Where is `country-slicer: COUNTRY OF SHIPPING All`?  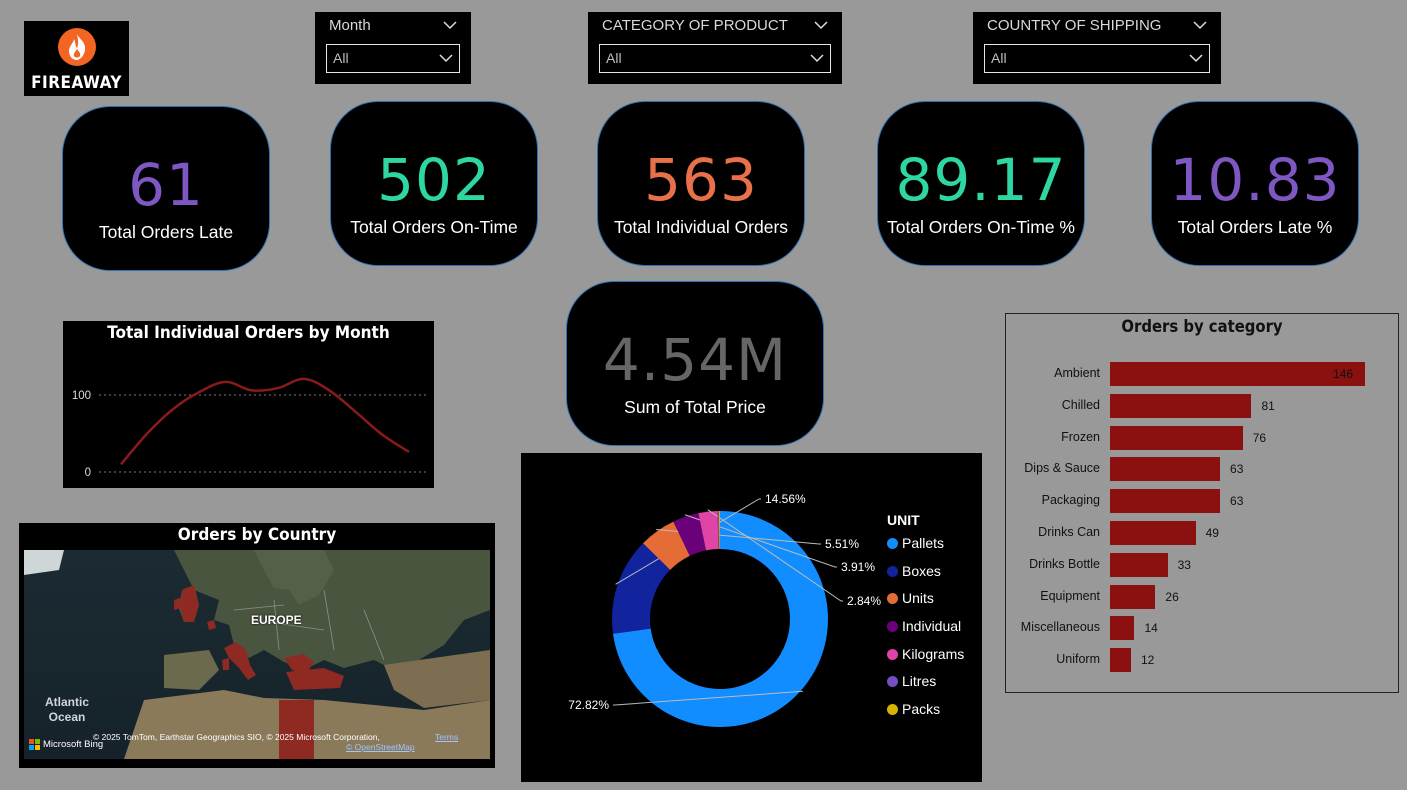
country-slicer: COUNTRY OF SHIPPING All is located at coordinates (1097, 48).